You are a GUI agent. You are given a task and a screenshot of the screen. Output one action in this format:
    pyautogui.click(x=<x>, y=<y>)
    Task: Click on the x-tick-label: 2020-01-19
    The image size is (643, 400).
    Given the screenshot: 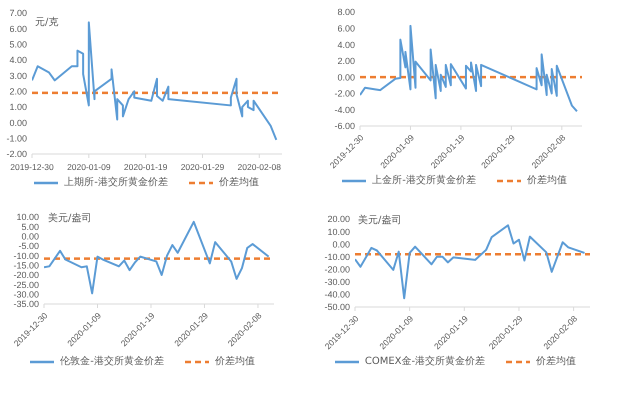 What is the action you would take?
    pyautogui.click(x=146, y=167)
    